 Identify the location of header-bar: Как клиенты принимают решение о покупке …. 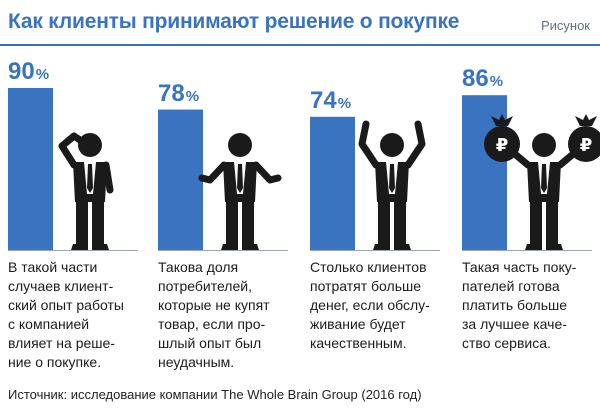
(300, 22).